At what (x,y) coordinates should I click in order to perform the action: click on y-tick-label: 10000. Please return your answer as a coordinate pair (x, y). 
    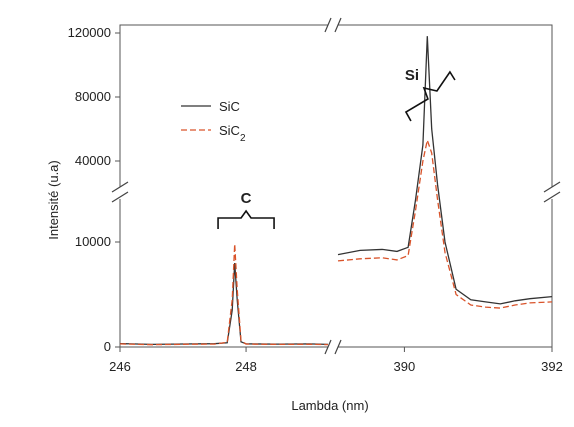
    Looking at the image, I should click on (93, 241).